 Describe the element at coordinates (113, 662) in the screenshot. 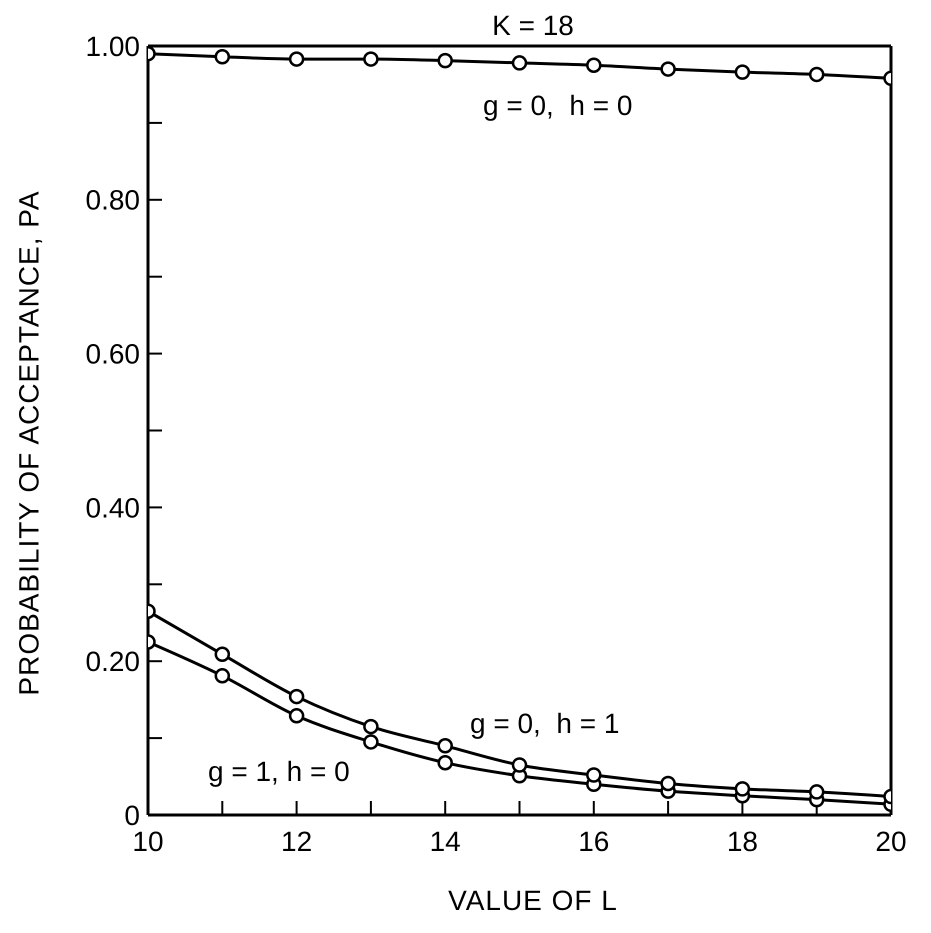

I see `y-tick-label: 0.20` at that location.